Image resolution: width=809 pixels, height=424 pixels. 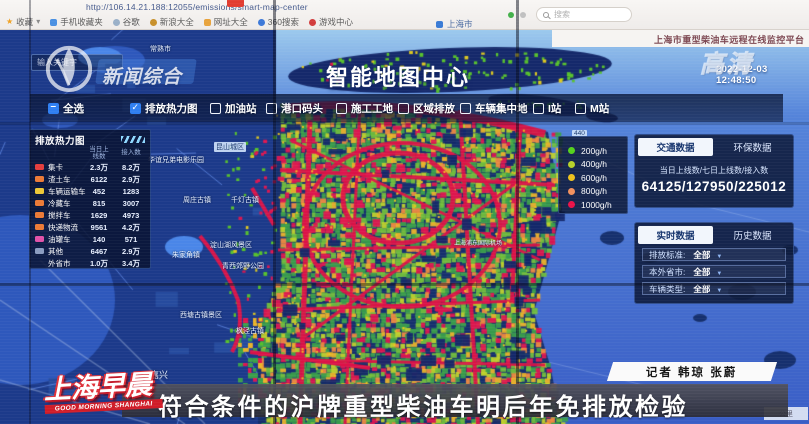 What do you see at coordinates (230, 147) in the screenshot?
I see `map-label: 昆山城区` at bounding box center [230, 147].